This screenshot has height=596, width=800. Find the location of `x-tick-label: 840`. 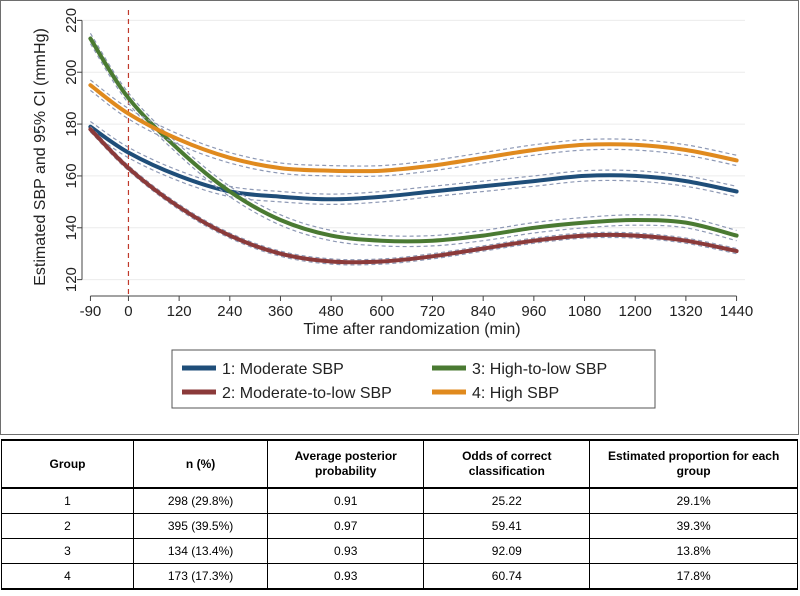

x-tick-label: 840 is located at coordinates (483, 311).